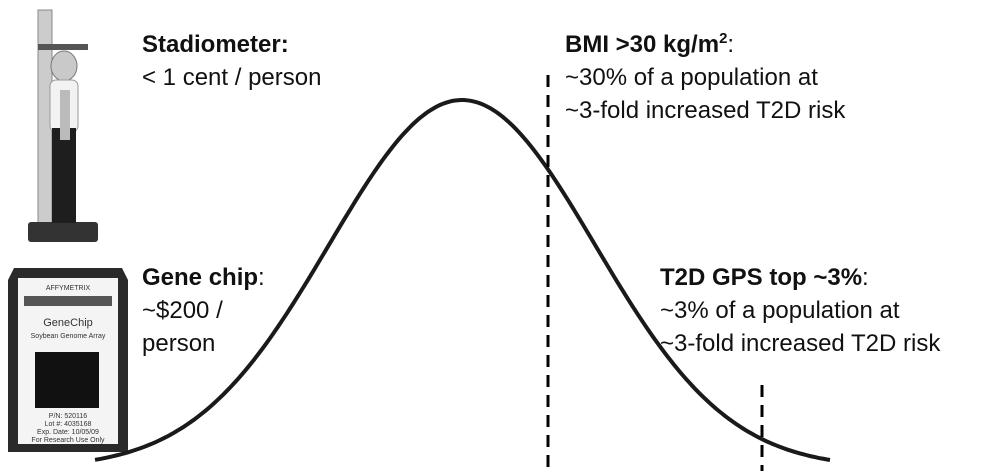 The height and width of the screenshot is (471, 987). I want to click on annotation-line: < 1 cent / person, so click(231, 77).